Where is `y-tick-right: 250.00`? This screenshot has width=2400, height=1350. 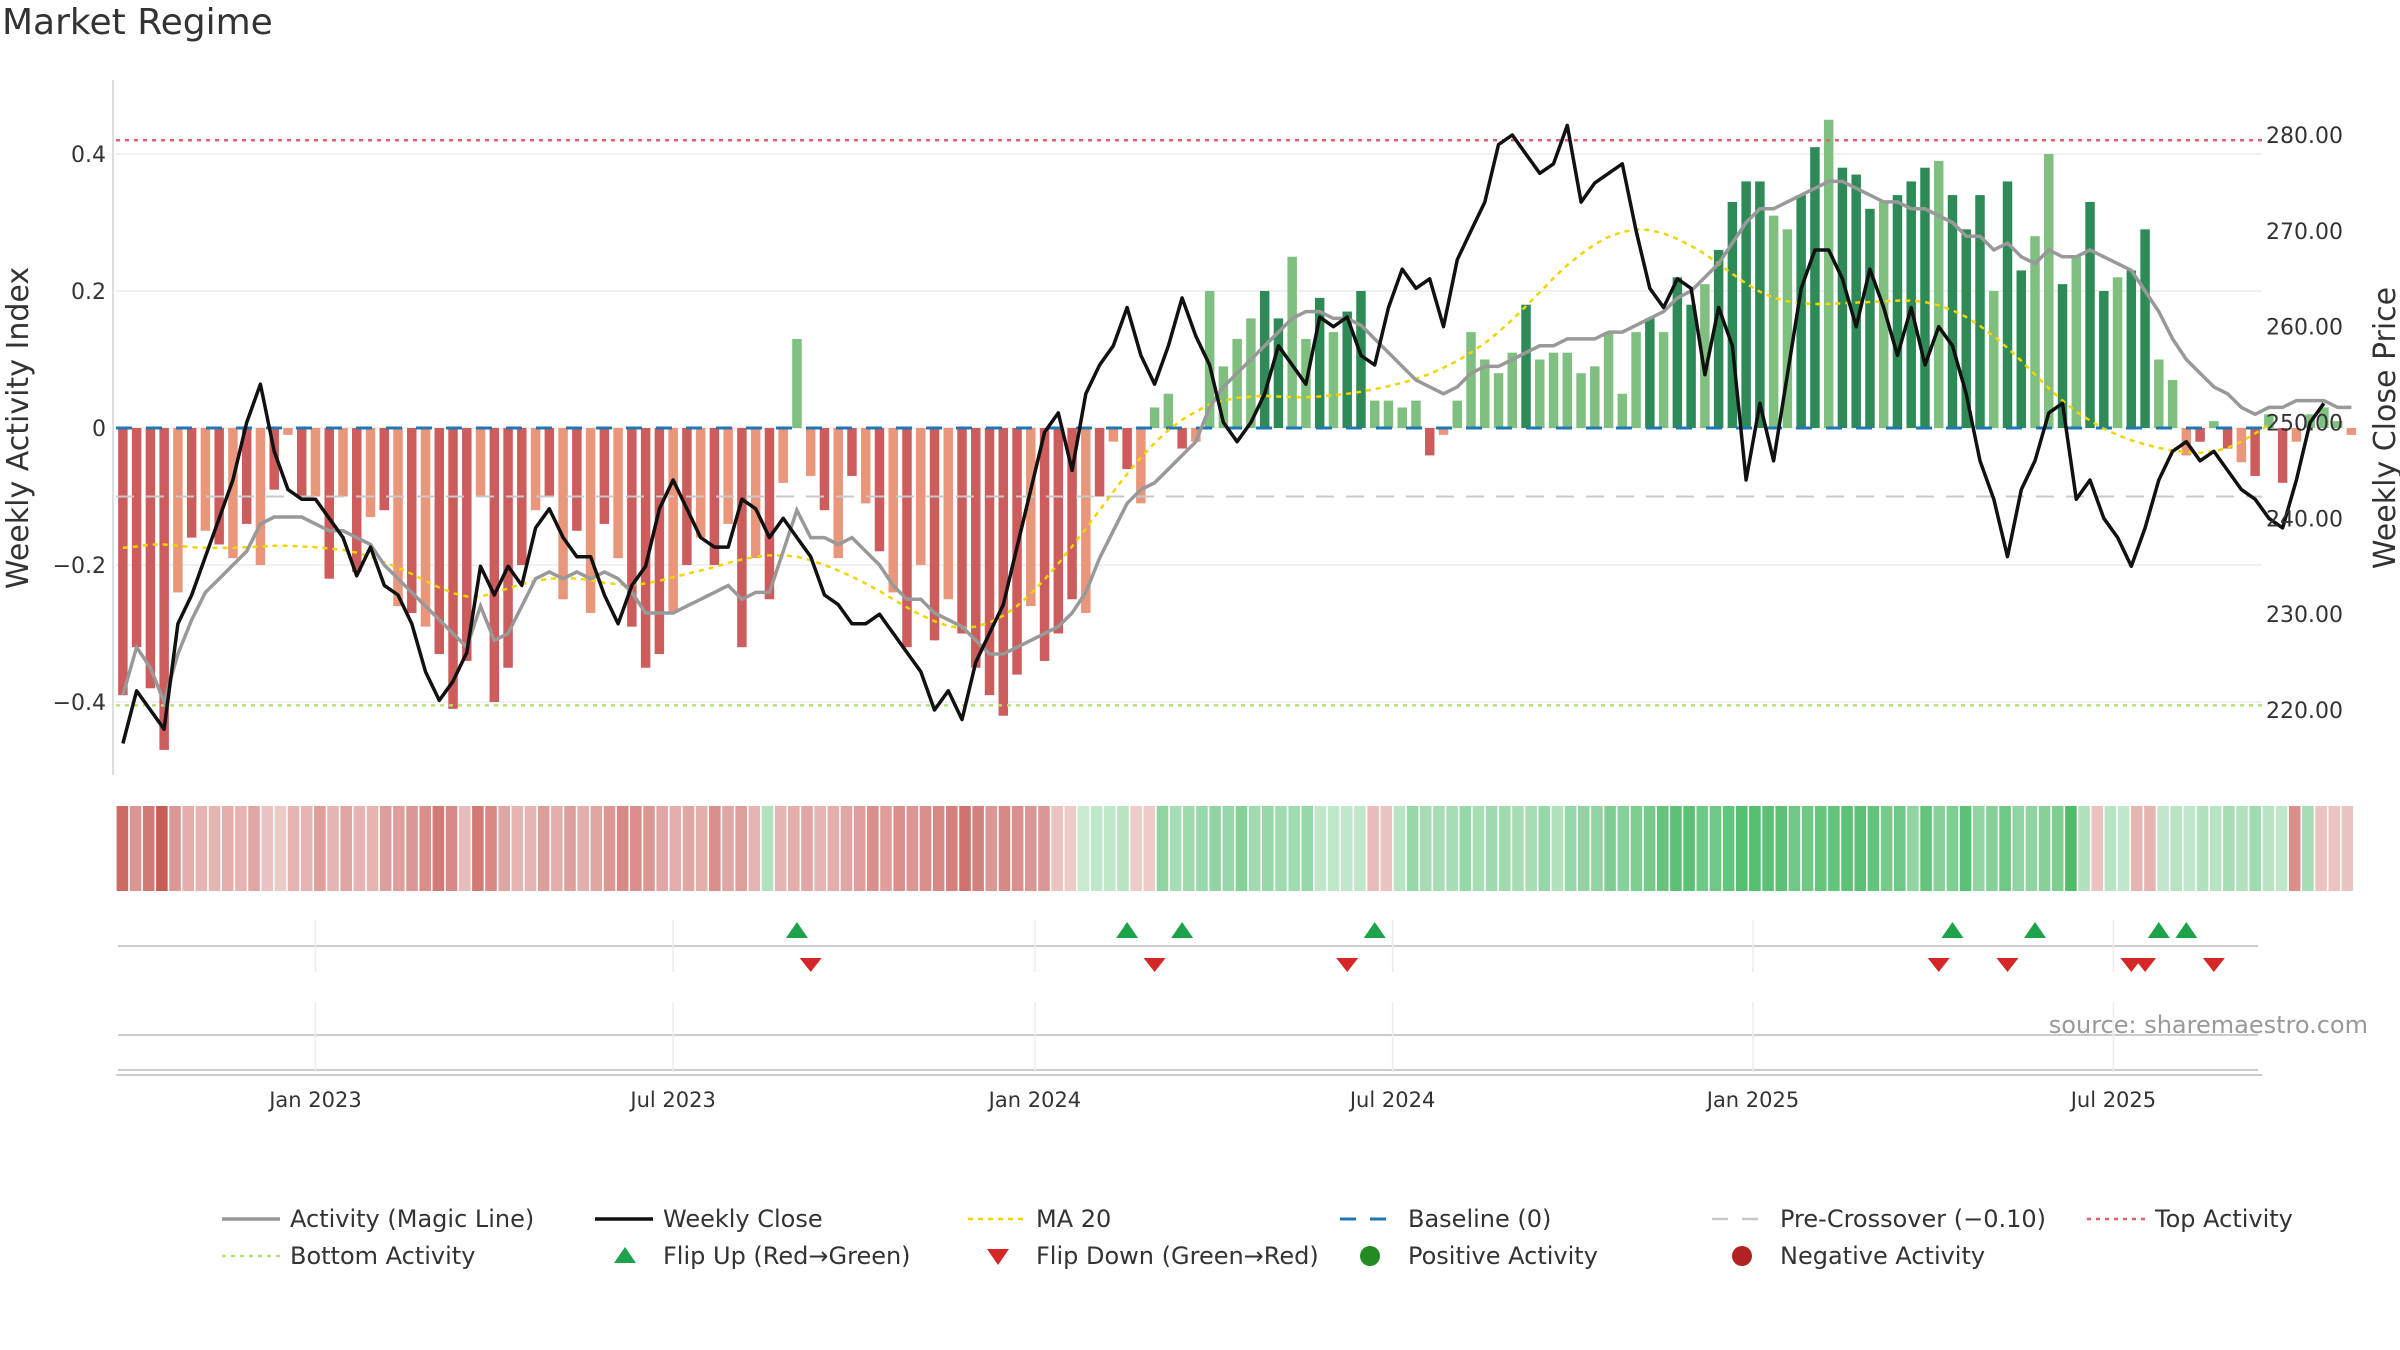 y-tick-right: 250.00 is located at coordinates (2304, 424).